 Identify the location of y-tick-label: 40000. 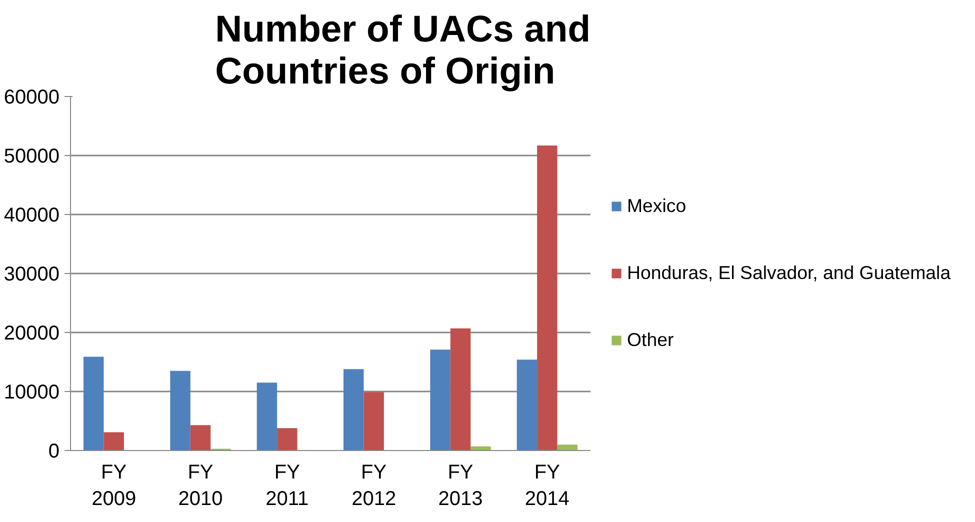
(32, 215).